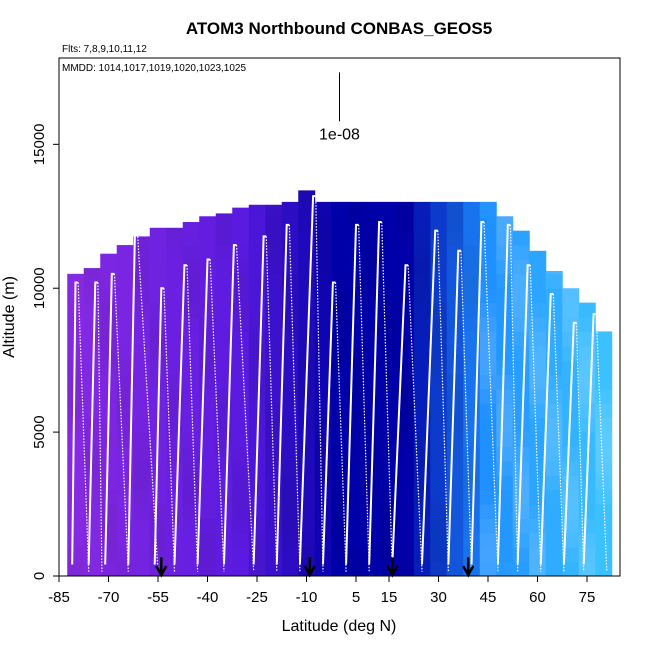 The image size is (650, 650). What do you see at coordinates (392, 571) in the screenshot?
I see `arrow-head` at bounding box center [392, 571].